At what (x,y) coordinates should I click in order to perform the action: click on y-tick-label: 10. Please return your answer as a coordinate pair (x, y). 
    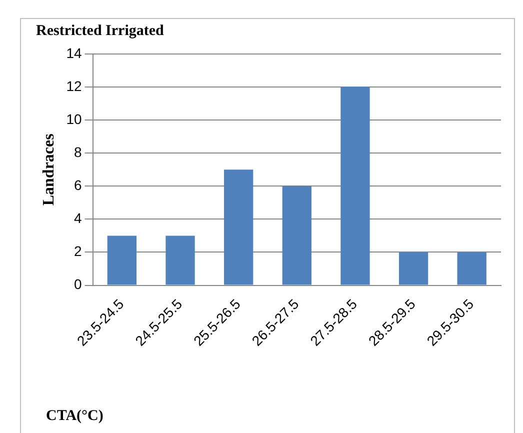
    Looking at the image, I should click on (74, 118).